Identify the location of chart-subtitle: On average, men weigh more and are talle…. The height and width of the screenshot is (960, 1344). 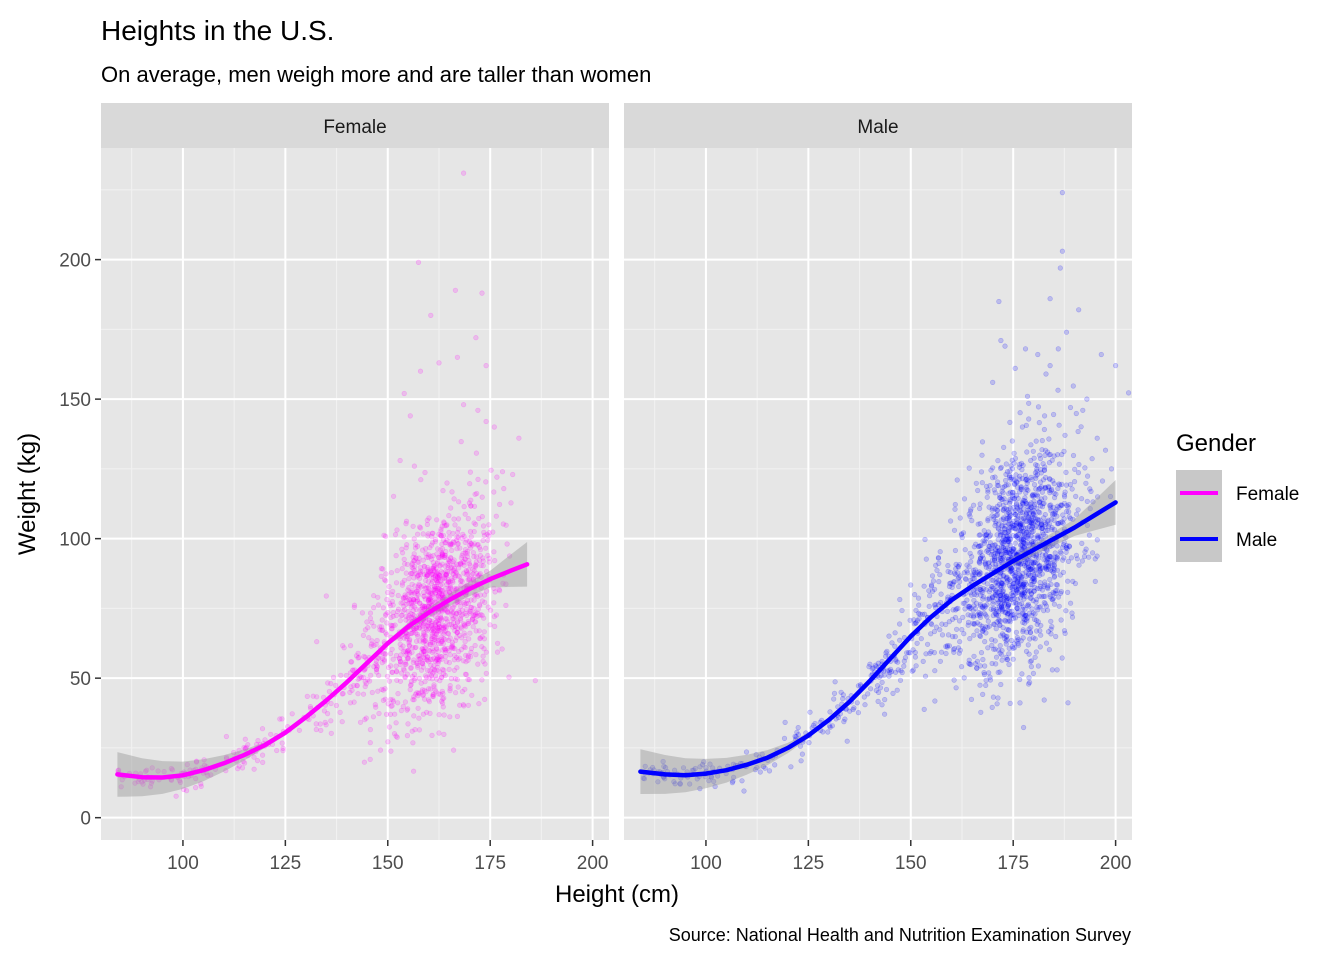
(376, 74).